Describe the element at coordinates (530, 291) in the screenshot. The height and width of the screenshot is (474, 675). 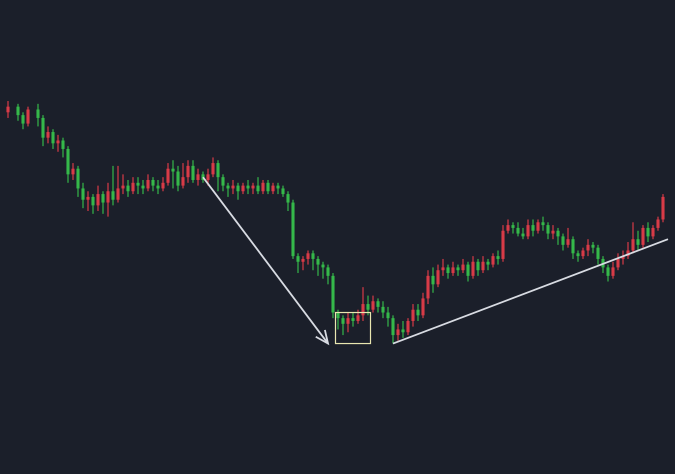
I see `uptrend-line` at that location.